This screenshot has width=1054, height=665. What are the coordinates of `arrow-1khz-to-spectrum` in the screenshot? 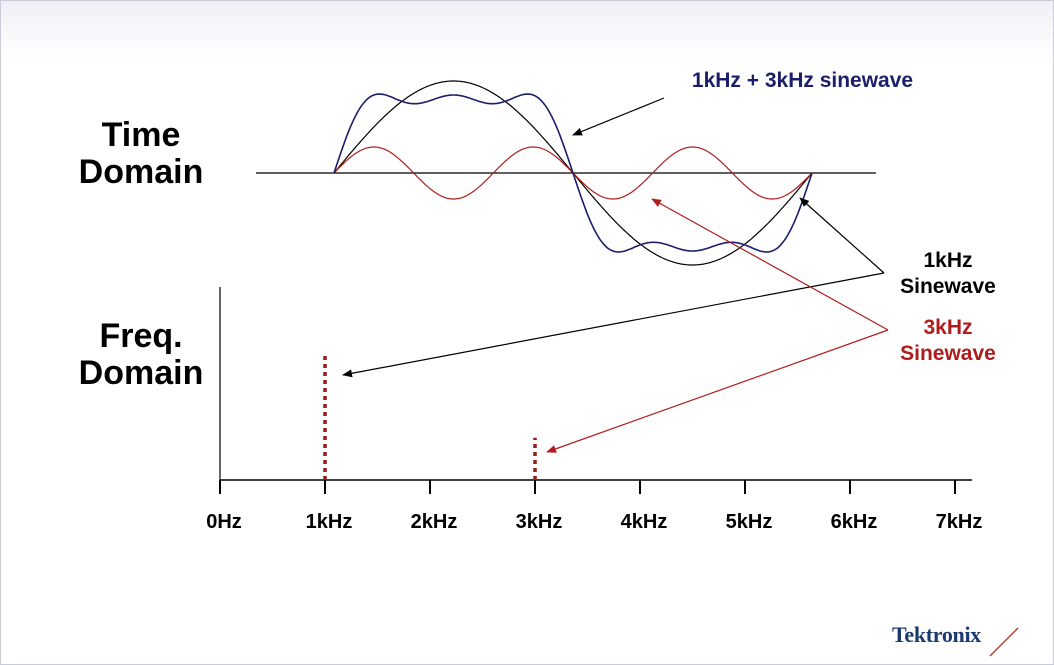 It's located at (613, 325).